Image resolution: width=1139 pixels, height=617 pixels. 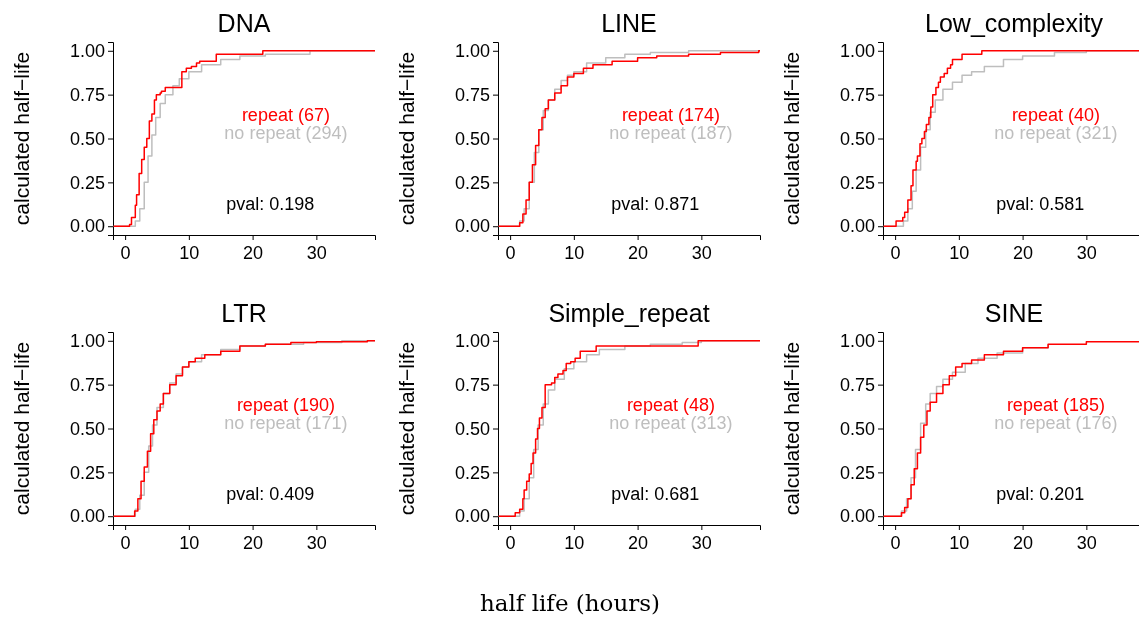 What do you see at coordinates (629, 23) in the screenshot?
I see `chart-title: LINE` at bounding box center [629, 23].